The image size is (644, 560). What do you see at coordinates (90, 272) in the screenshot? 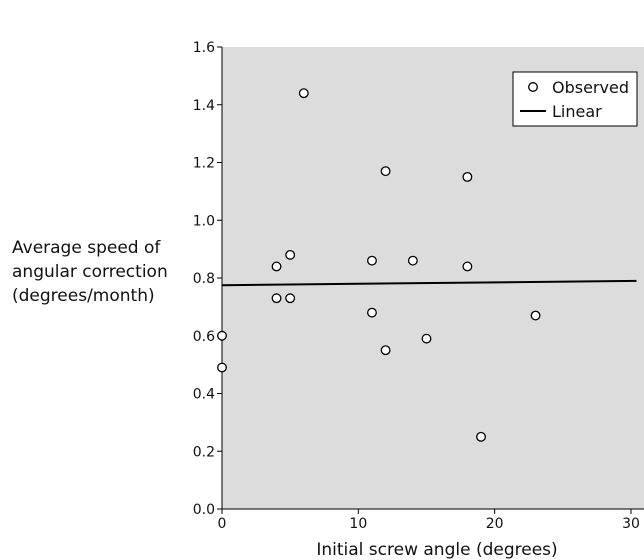
I see `y-axis-title-line-2: angular correction` at bounding box center [90, 272].